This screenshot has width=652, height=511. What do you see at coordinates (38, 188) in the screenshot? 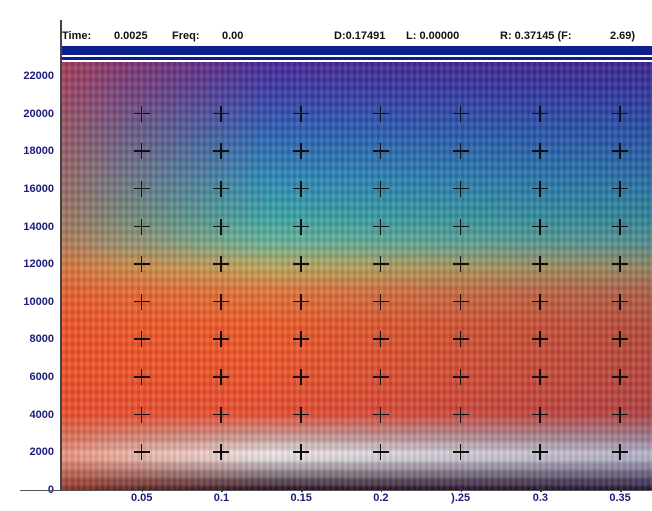
I see `y-tick-label: 16000` at bounding box center [38, 188].